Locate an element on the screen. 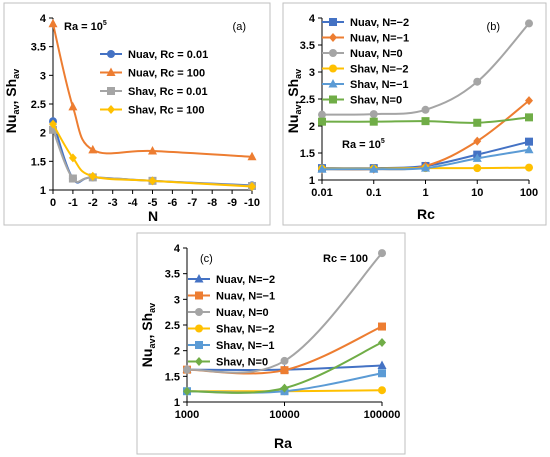 Image resolution: width=550 pixels, height=457 pixels. legend-entry: Nuav, Rc = 0.01 is located at coordinates (154, 55).